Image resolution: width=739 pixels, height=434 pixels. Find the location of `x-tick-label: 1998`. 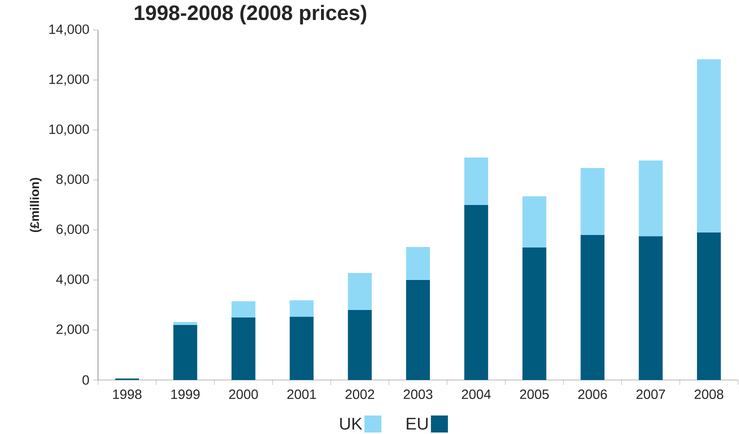

x-tick-label: 1998 is located at coordinates (127, 395).